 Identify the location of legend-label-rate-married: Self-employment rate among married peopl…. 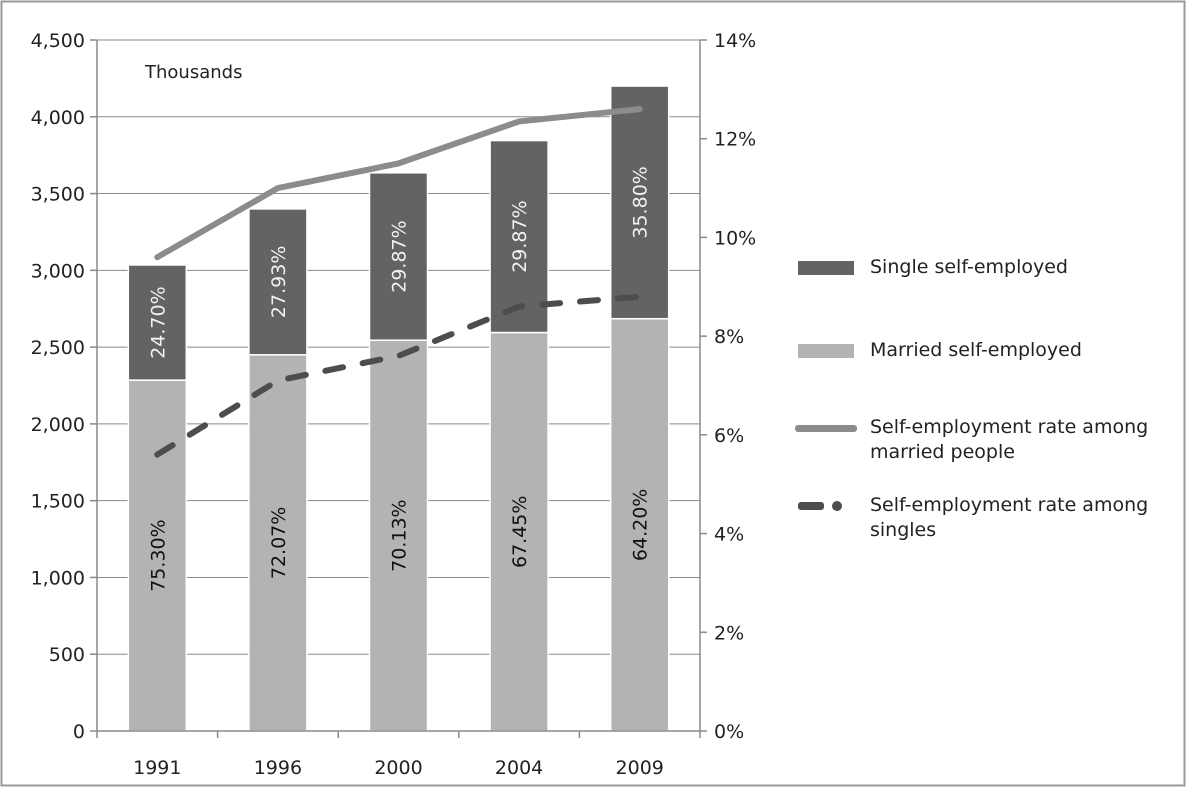
(1009, 439).